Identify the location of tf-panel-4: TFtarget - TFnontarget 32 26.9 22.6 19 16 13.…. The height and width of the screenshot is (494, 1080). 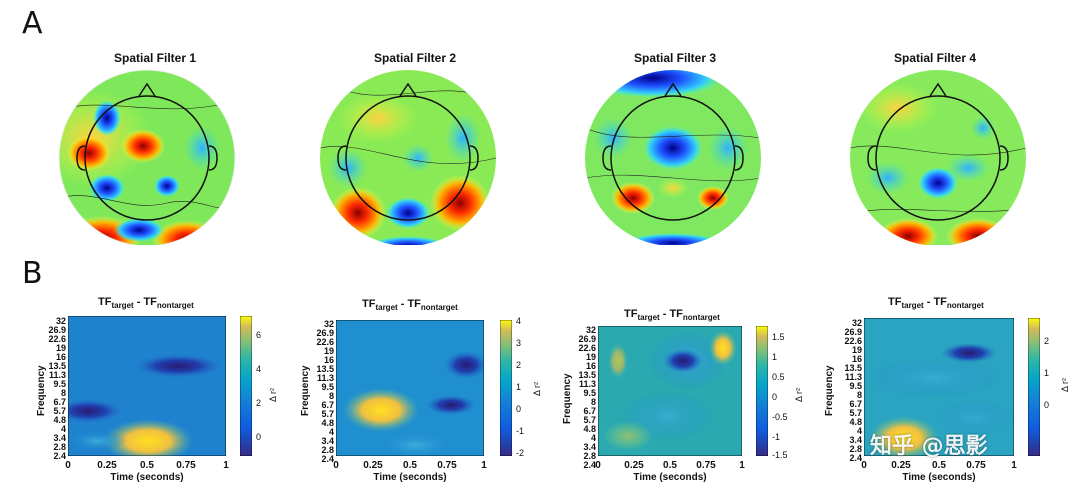
(946, 392).